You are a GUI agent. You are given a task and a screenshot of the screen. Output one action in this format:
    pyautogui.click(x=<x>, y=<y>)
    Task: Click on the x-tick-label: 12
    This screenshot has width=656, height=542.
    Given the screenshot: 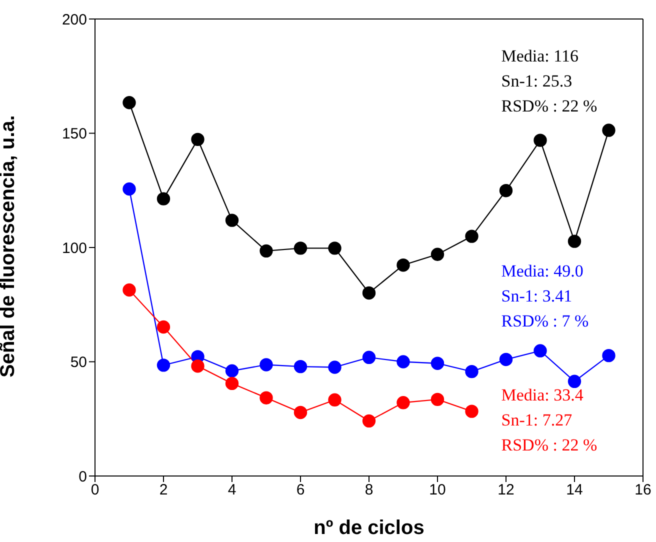 What is the action you would take?
    pyautogui.click(x=506, y=490)
    